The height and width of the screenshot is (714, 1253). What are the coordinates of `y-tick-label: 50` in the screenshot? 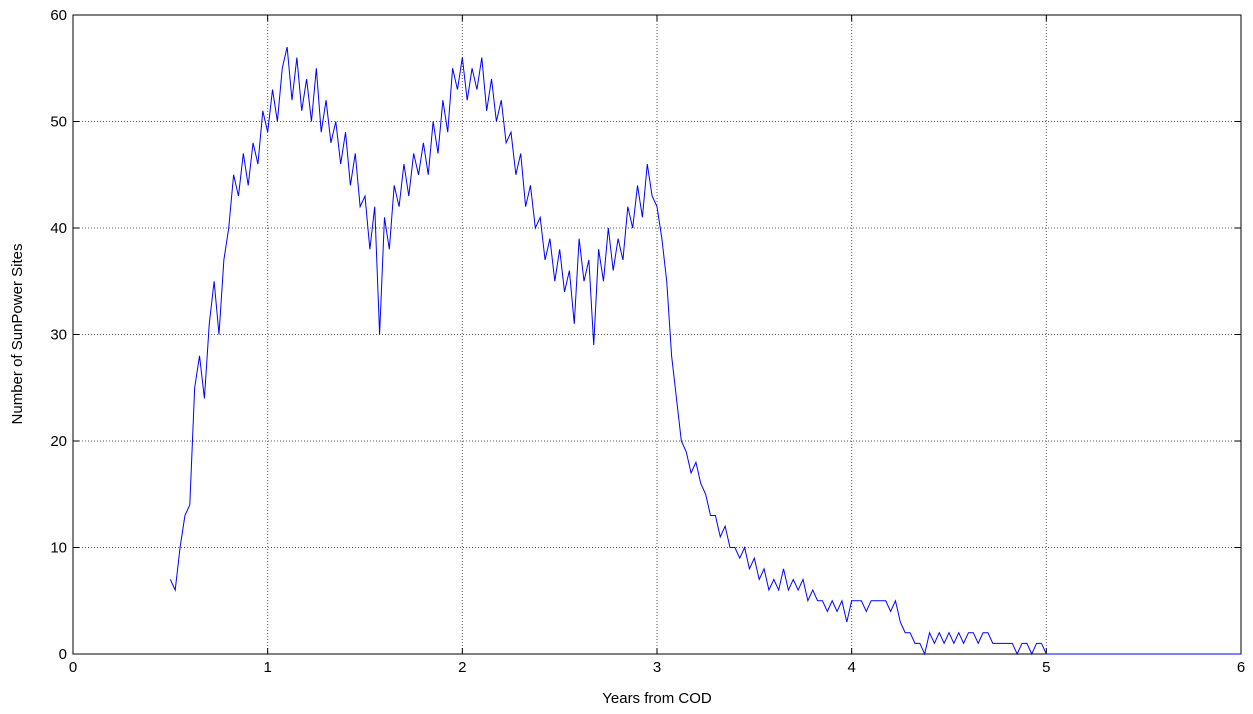 It's located at (58, 122).